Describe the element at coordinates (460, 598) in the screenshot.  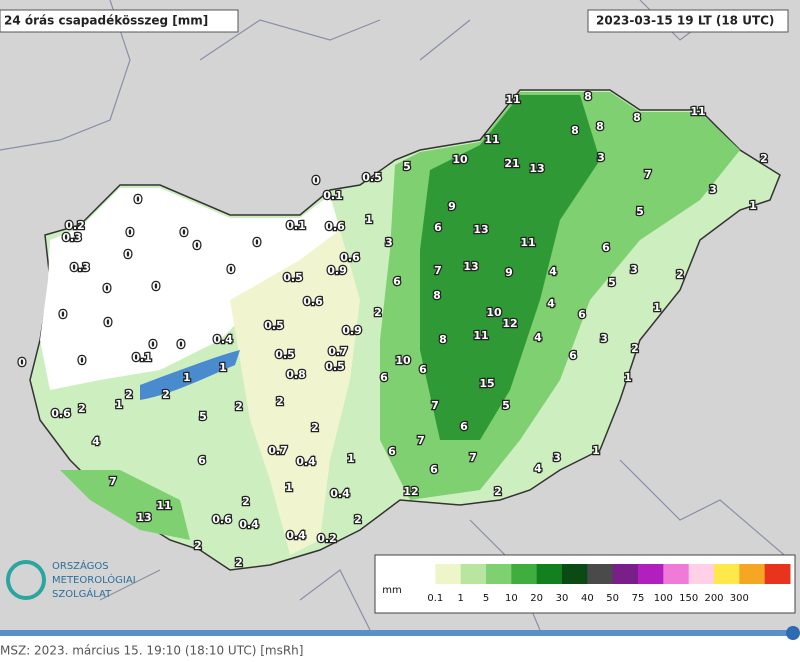
I see `legend-label: 1` at that location.